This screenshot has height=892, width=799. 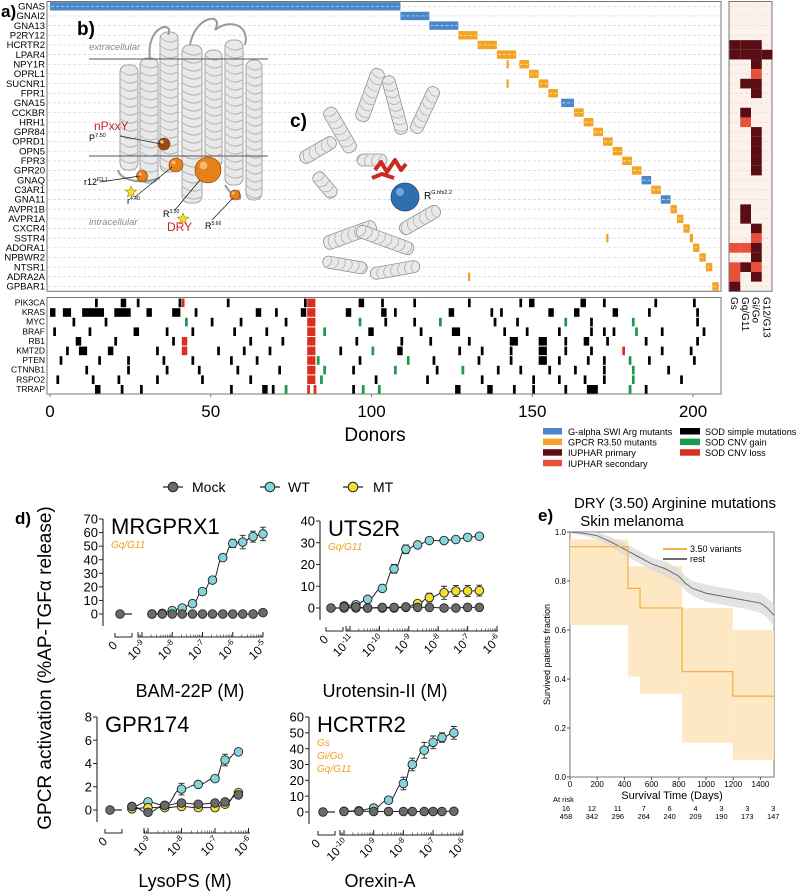 What do you see at coordinates (187, 195) in the screenshot?
I see `pointer-line` at bounding box center [187, 195].